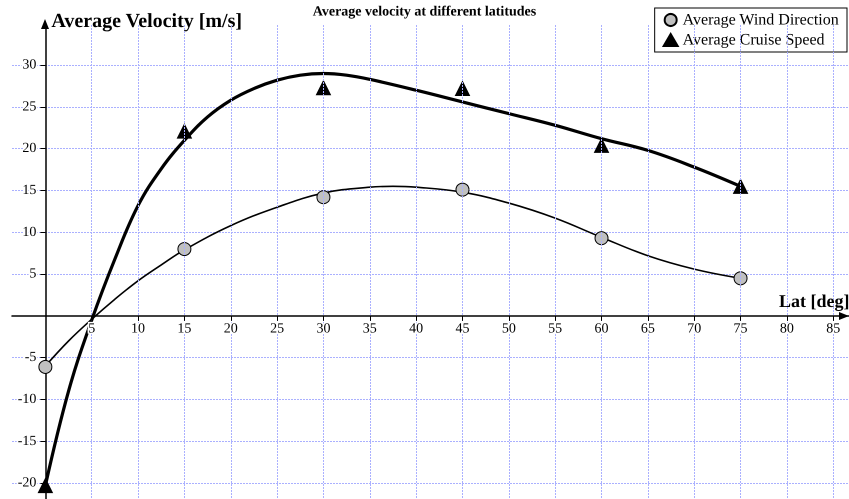  I want to click on chart-title: Average velocity at different latitudes, so click(424, 12).